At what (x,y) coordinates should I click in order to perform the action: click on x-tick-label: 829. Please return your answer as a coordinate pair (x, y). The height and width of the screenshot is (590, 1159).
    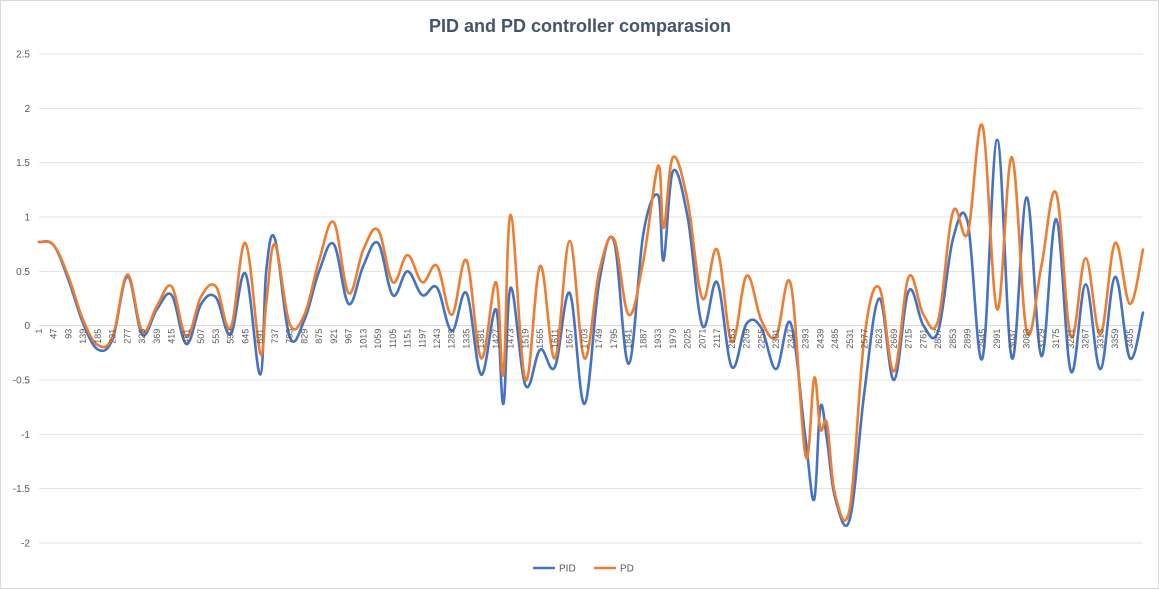
    Looking at the image, I should click on (304, 336).